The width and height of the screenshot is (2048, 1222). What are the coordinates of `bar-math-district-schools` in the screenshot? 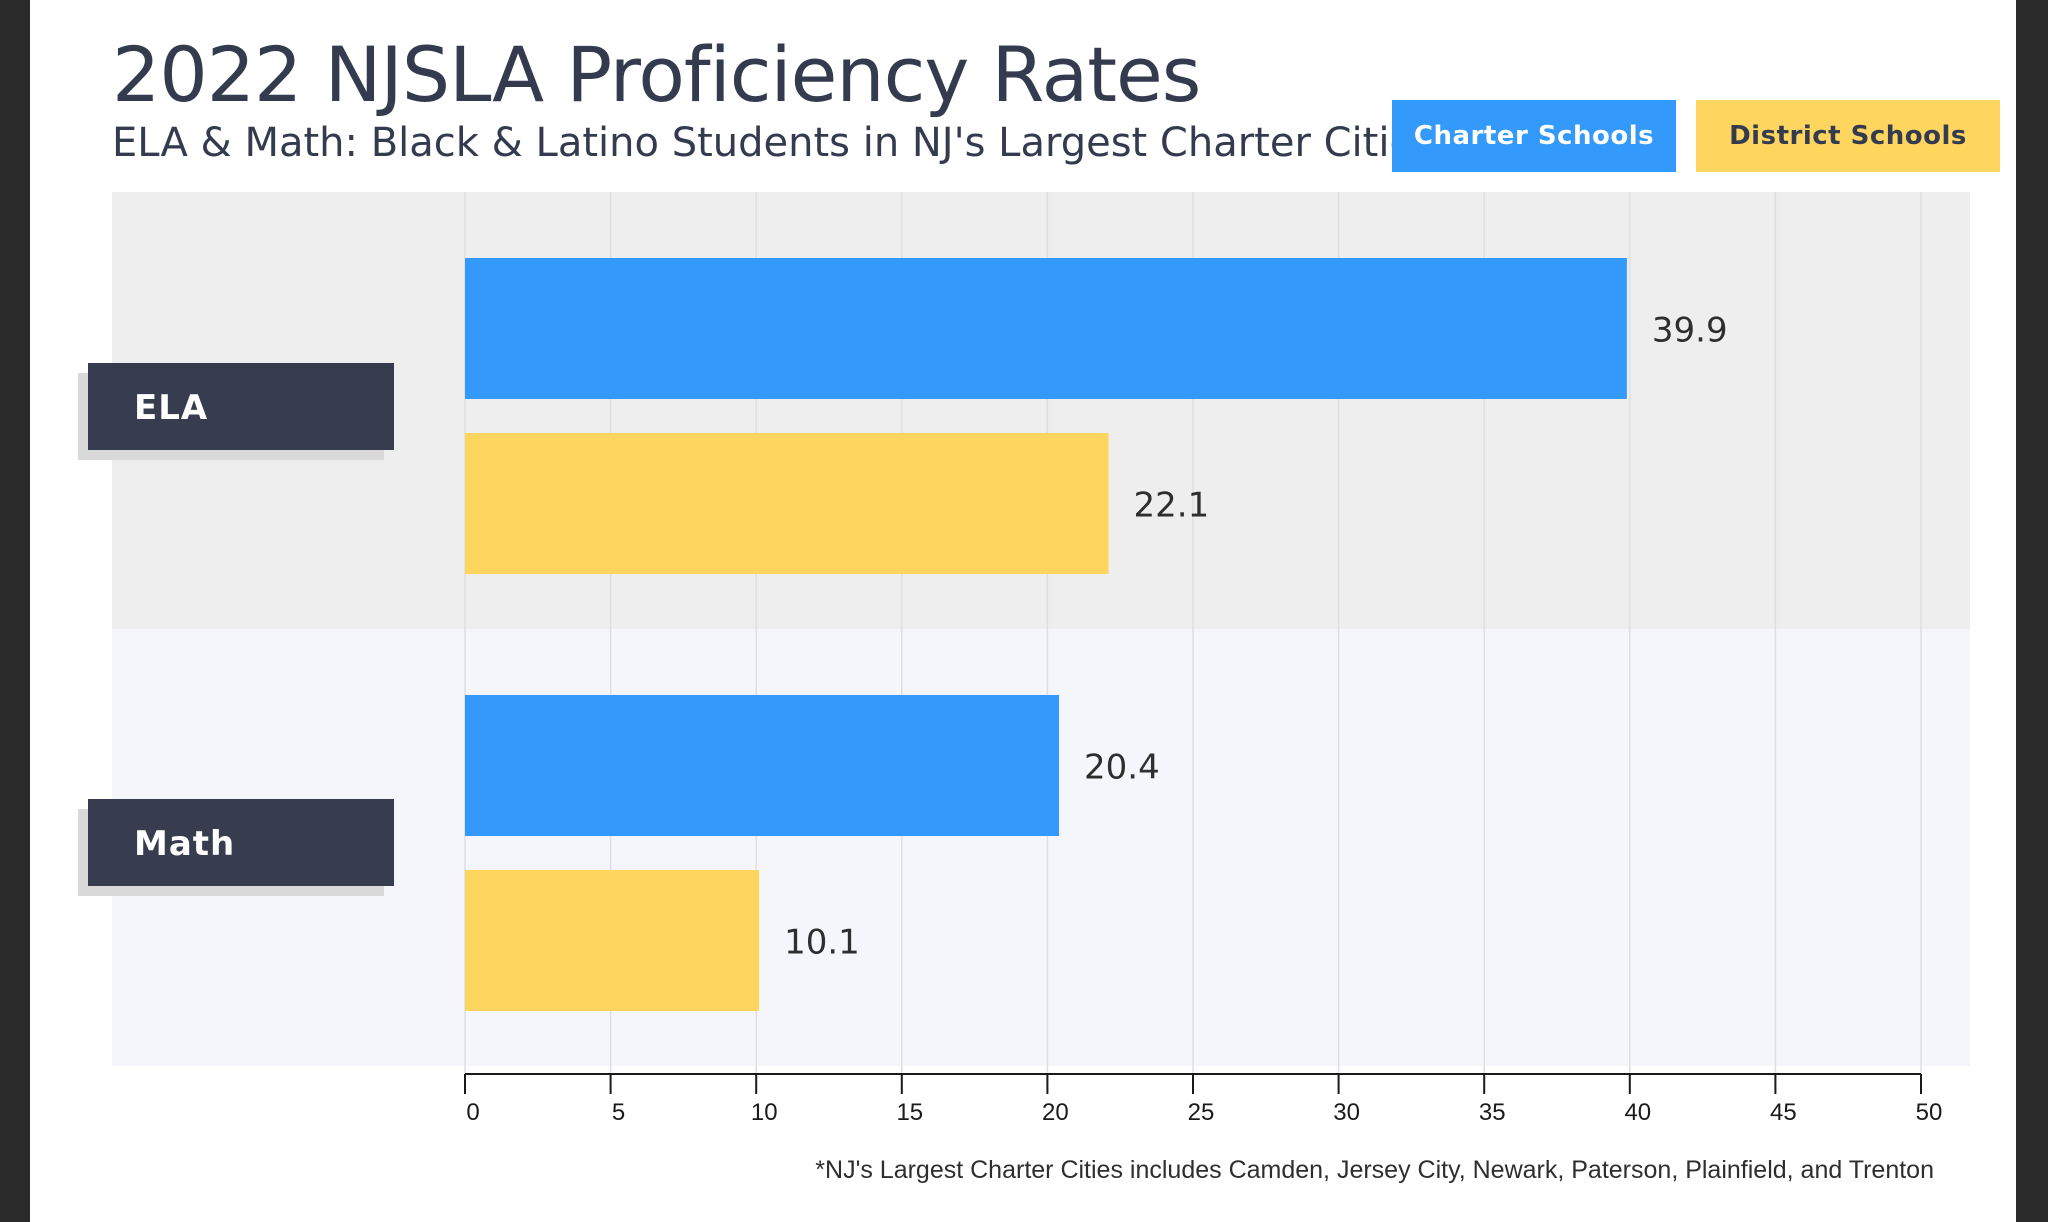 It's located at (612, 940).